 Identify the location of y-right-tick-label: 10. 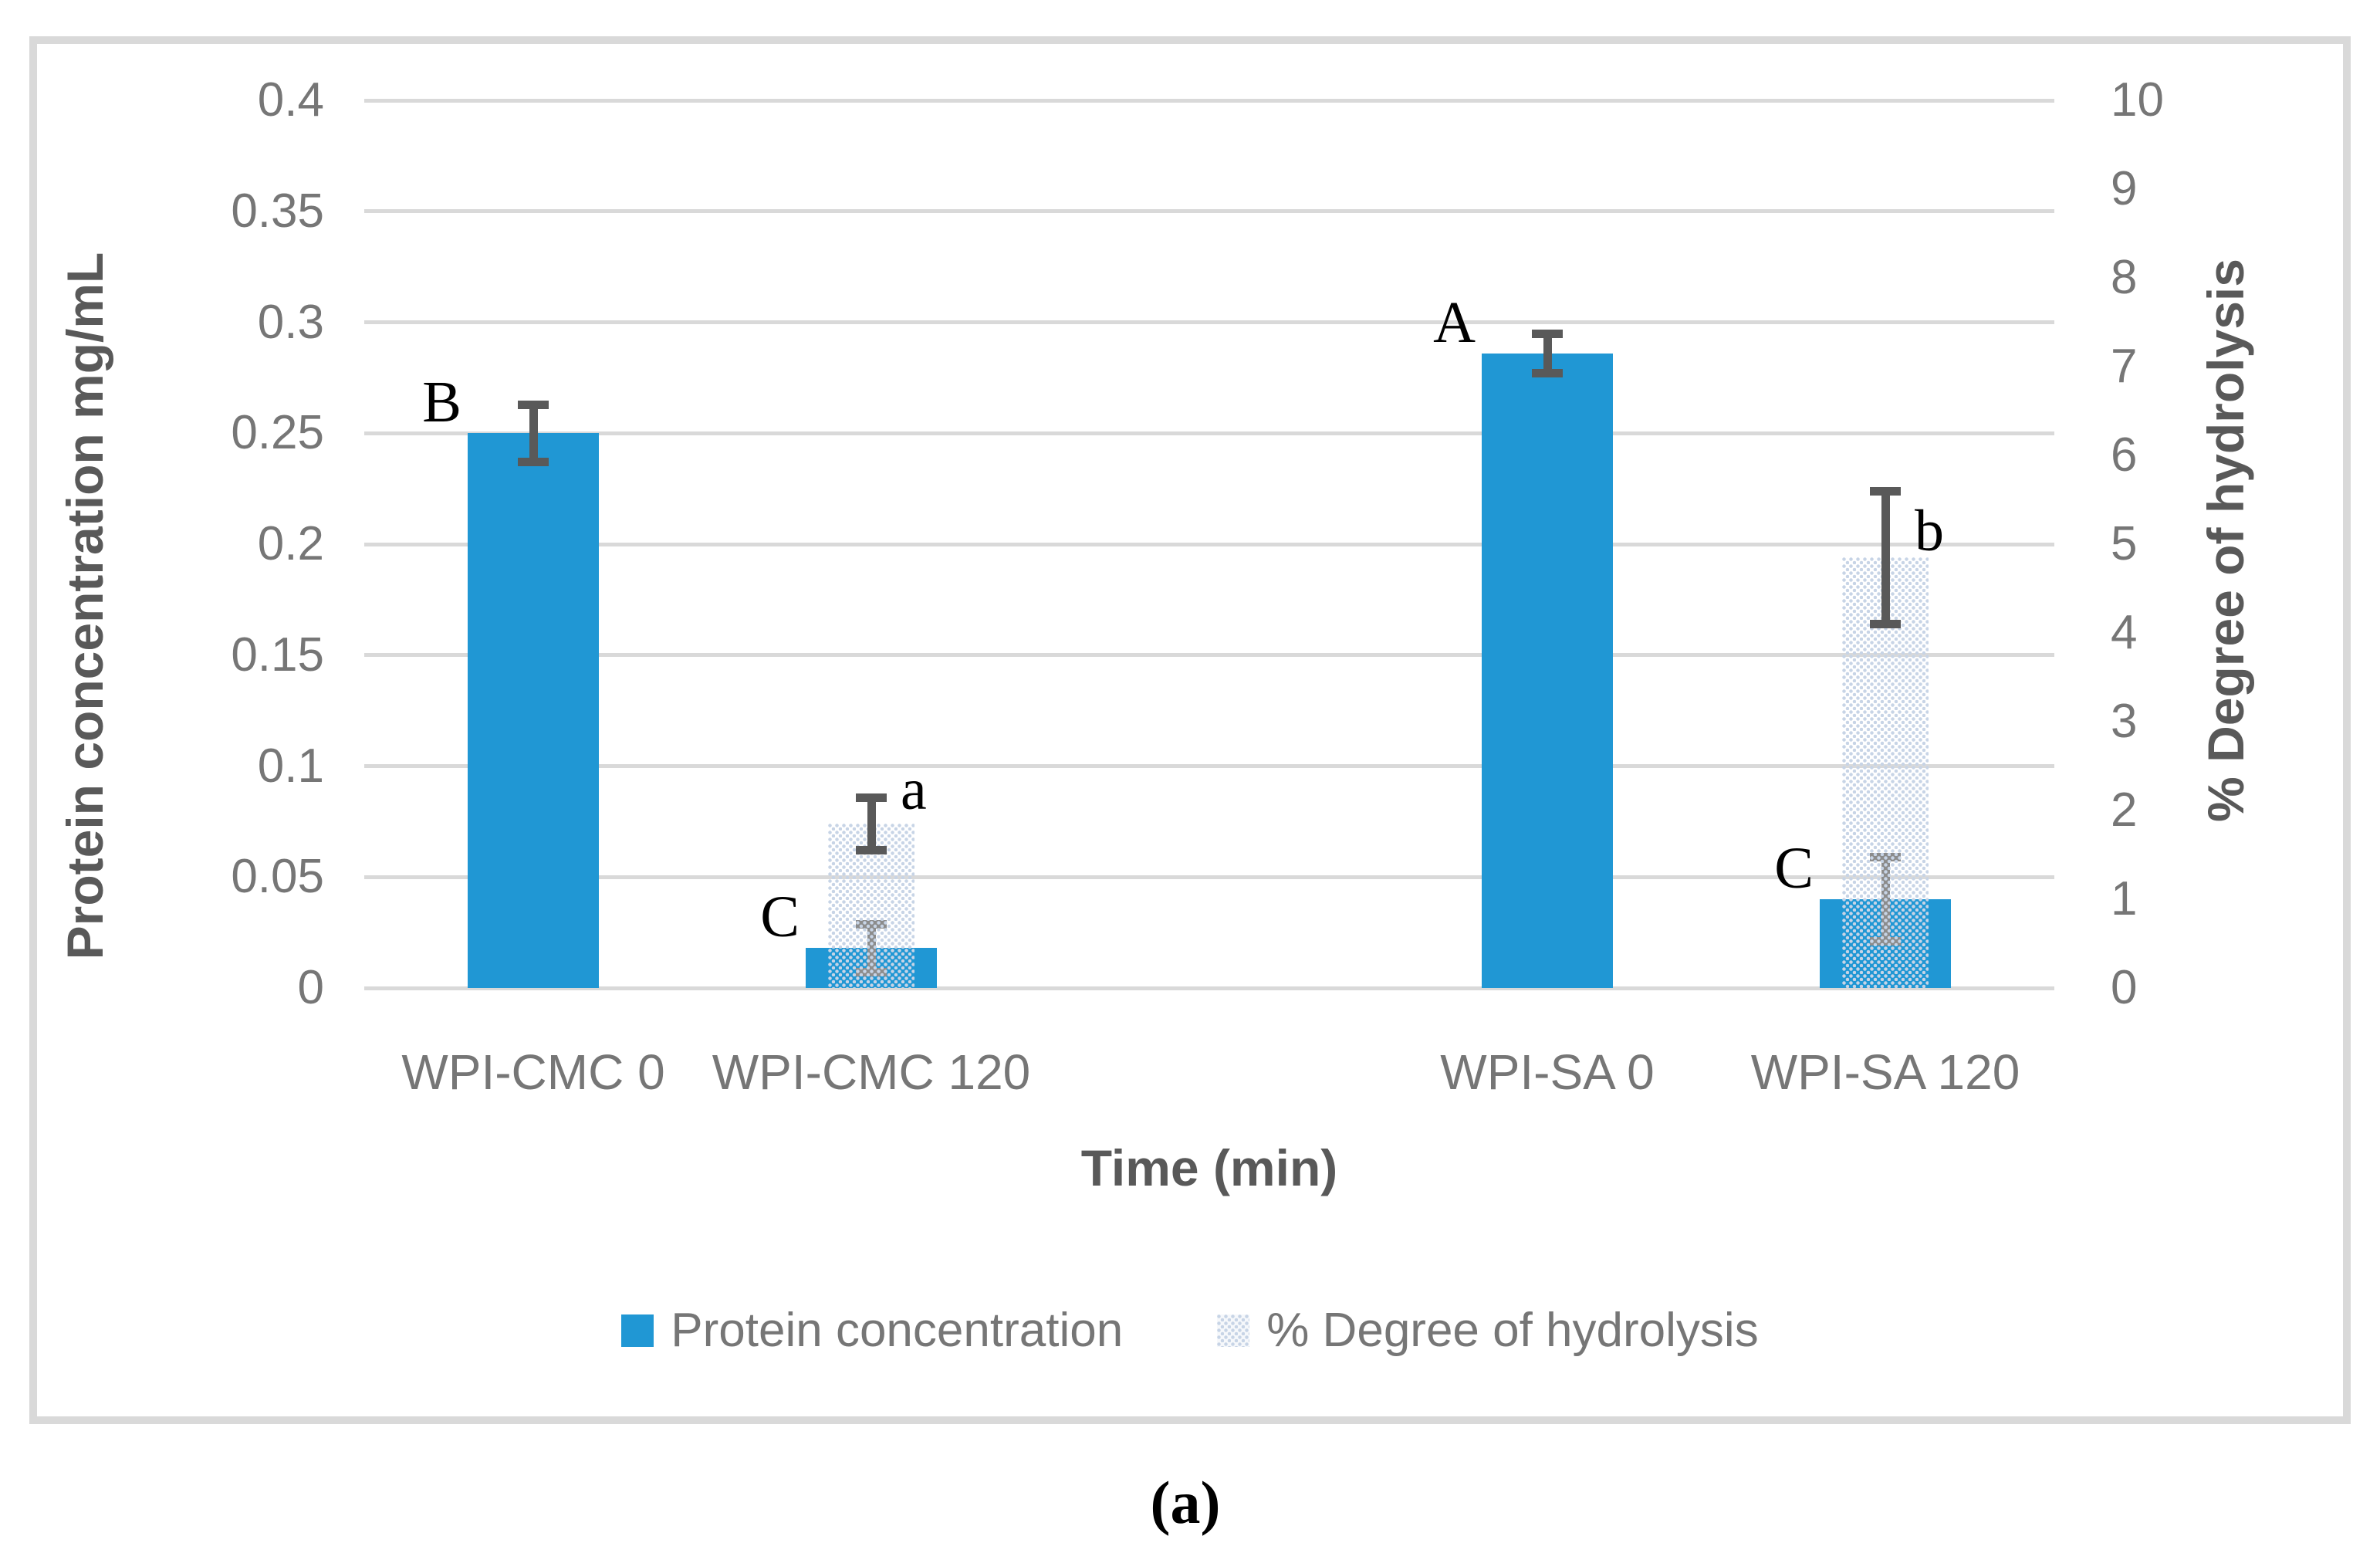
(2138, 100).